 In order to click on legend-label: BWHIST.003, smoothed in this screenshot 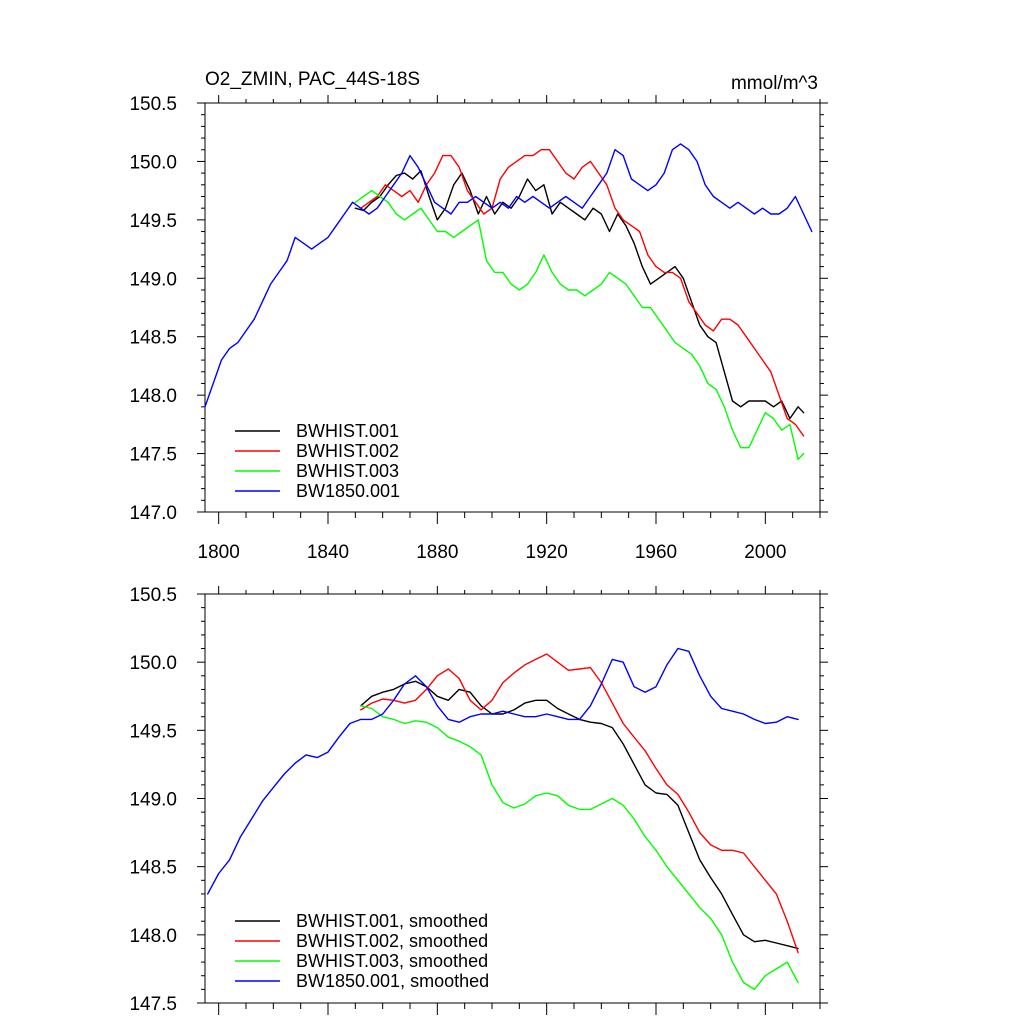, I will do `click(392, 961)`.